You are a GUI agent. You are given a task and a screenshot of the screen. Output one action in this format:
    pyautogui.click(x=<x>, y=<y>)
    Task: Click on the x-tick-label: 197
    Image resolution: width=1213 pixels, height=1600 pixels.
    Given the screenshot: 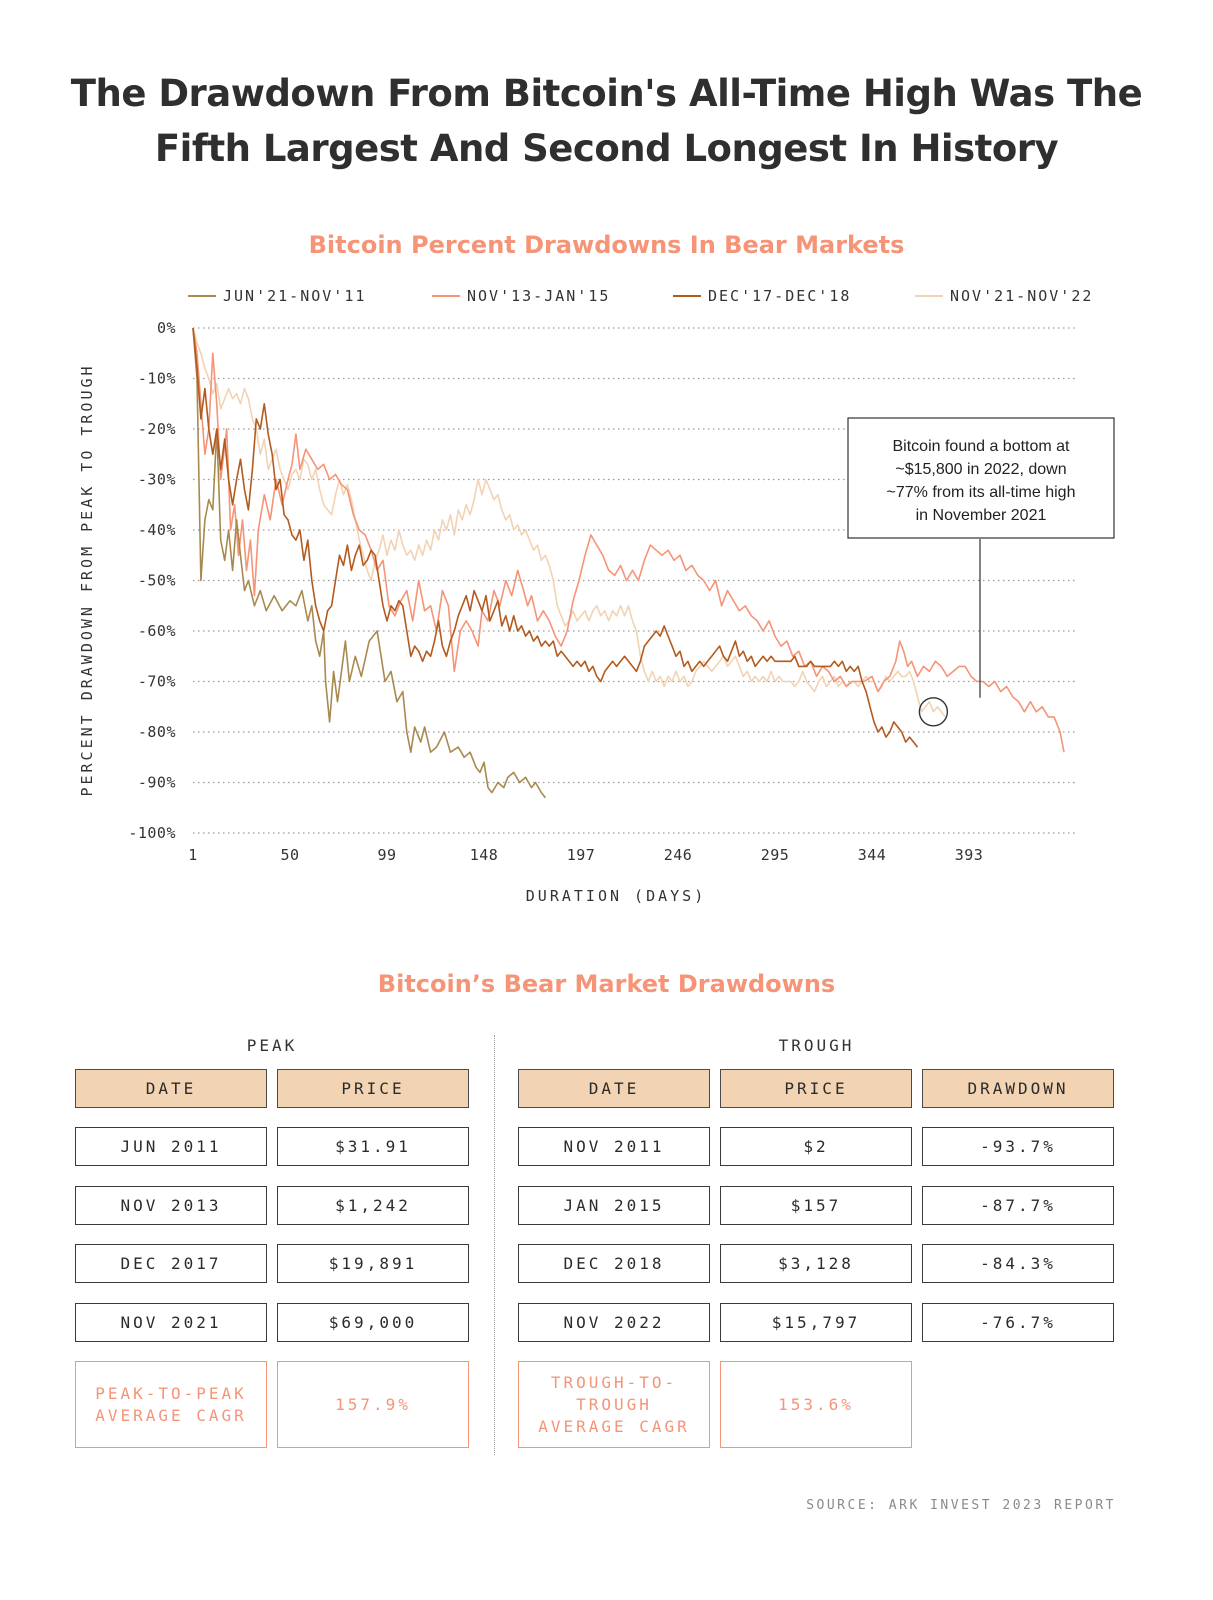 What is the action you would take?
    pyautogui.click(x=581, y=855)
    